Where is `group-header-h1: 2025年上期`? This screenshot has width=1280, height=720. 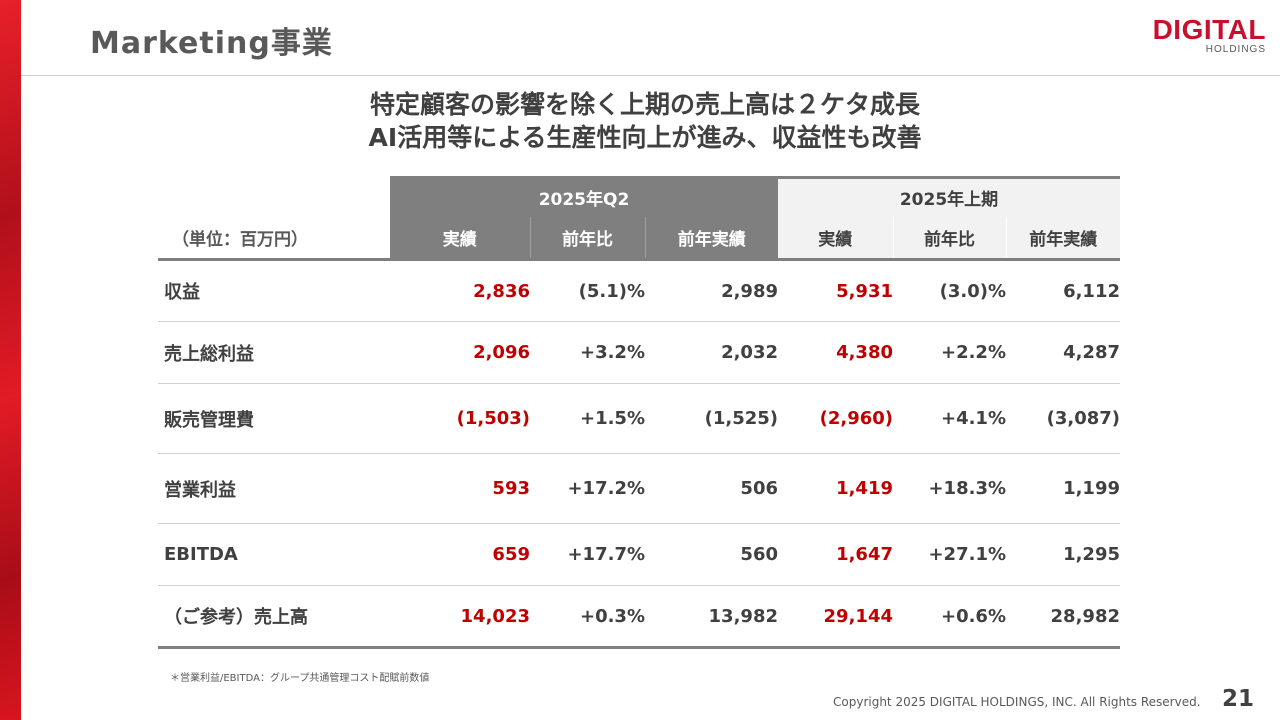
group-header-h1: 2025年上期 is located at coordinates (949, 196).